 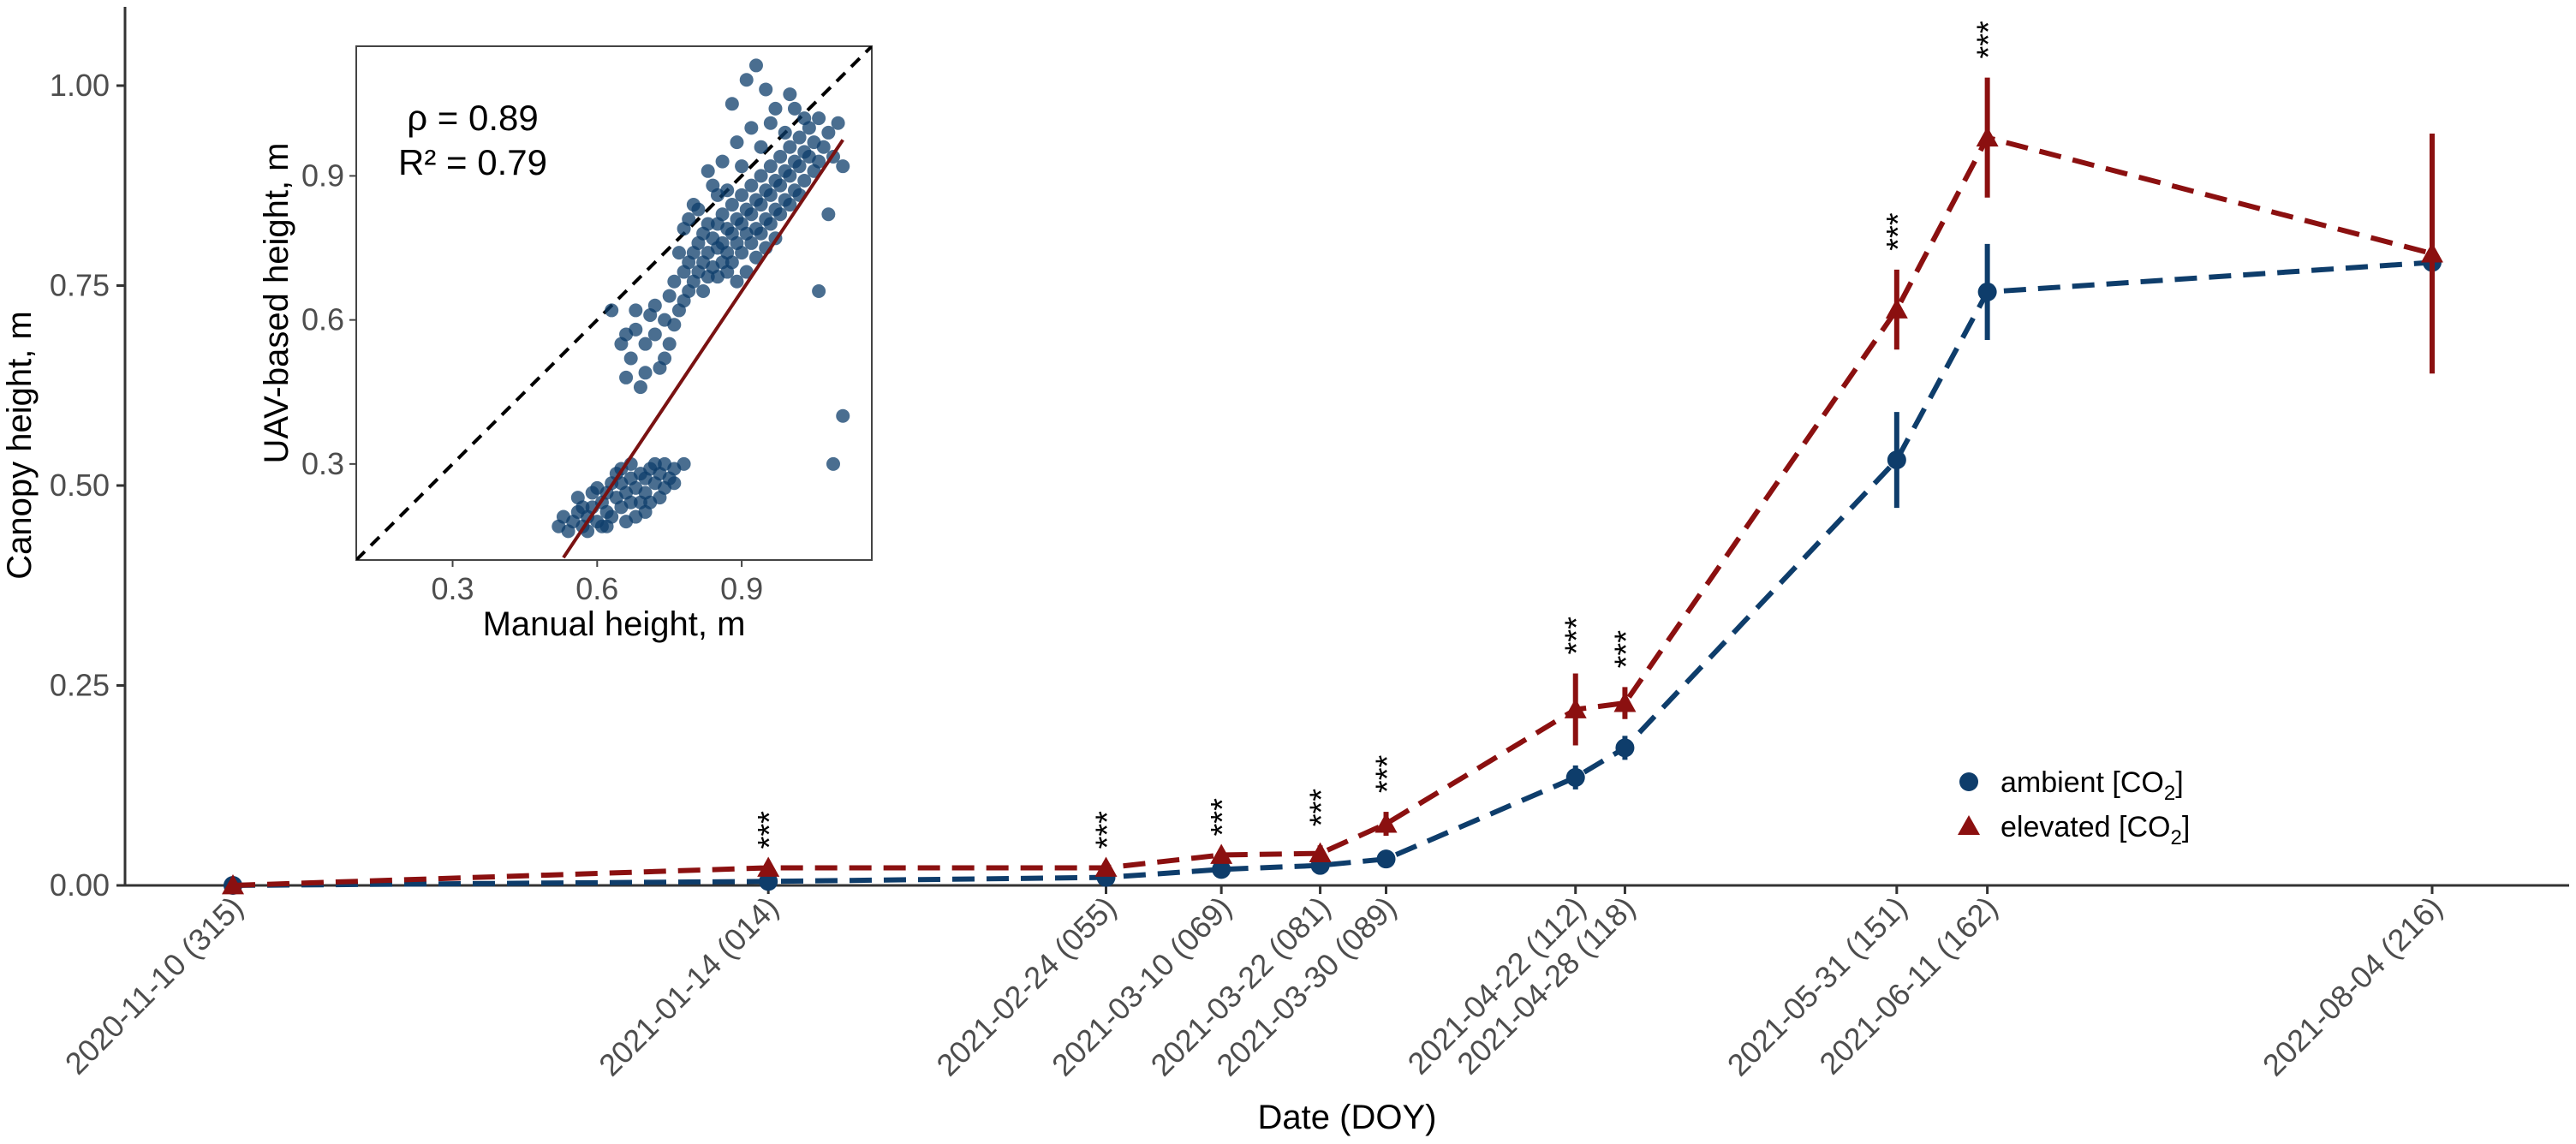 I want to click on legend-label-subscript: 2, so click(x=2169, y=794).